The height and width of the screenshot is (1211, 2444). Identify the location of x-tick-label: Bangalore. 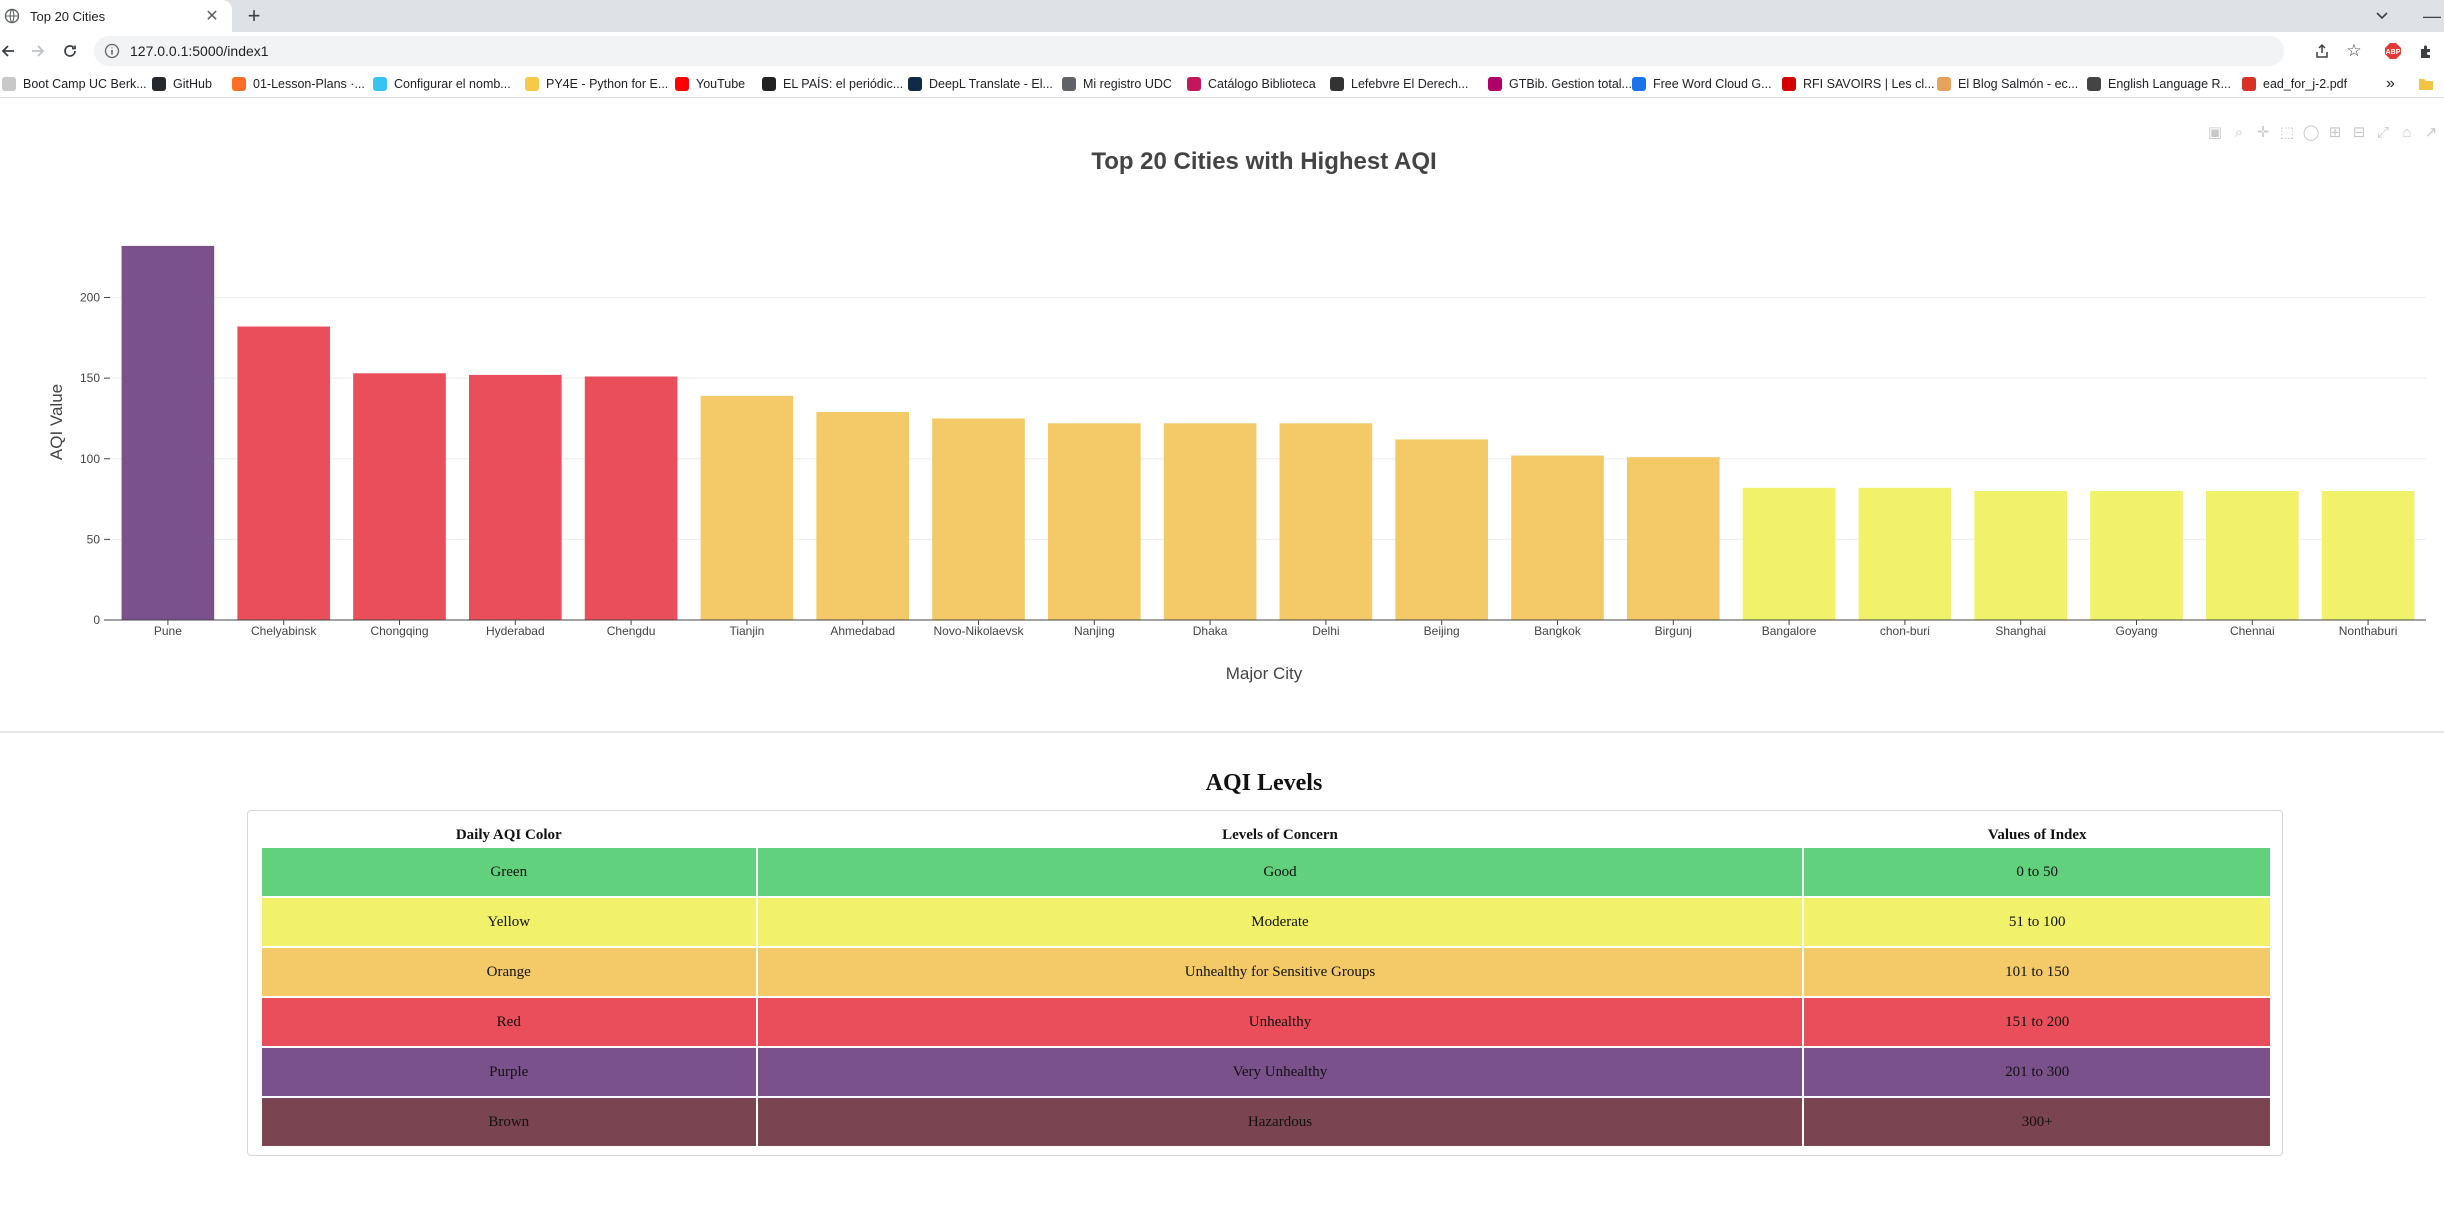
(1789, 631).